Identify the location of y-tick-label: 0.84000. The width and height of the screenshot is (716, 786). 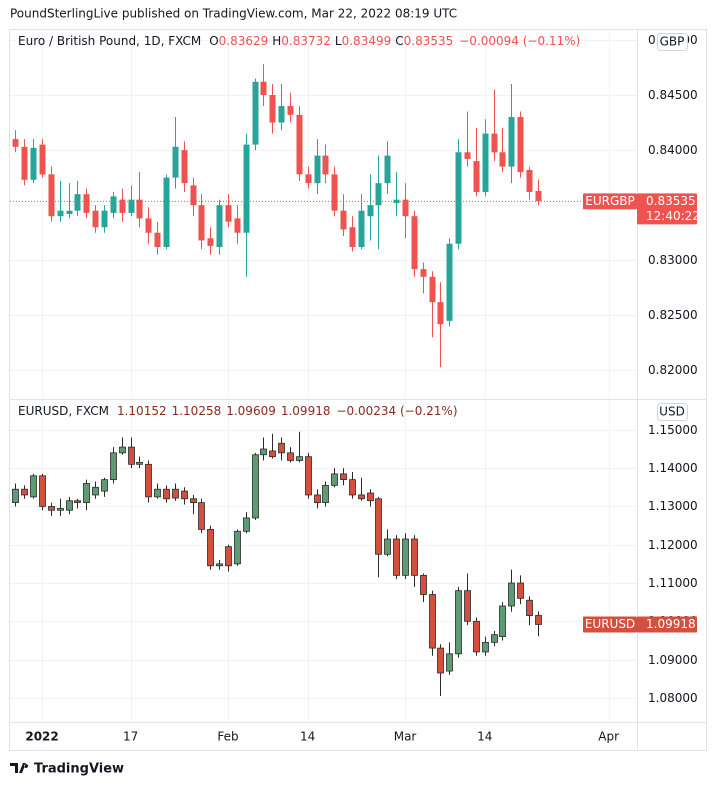
(673, 150).